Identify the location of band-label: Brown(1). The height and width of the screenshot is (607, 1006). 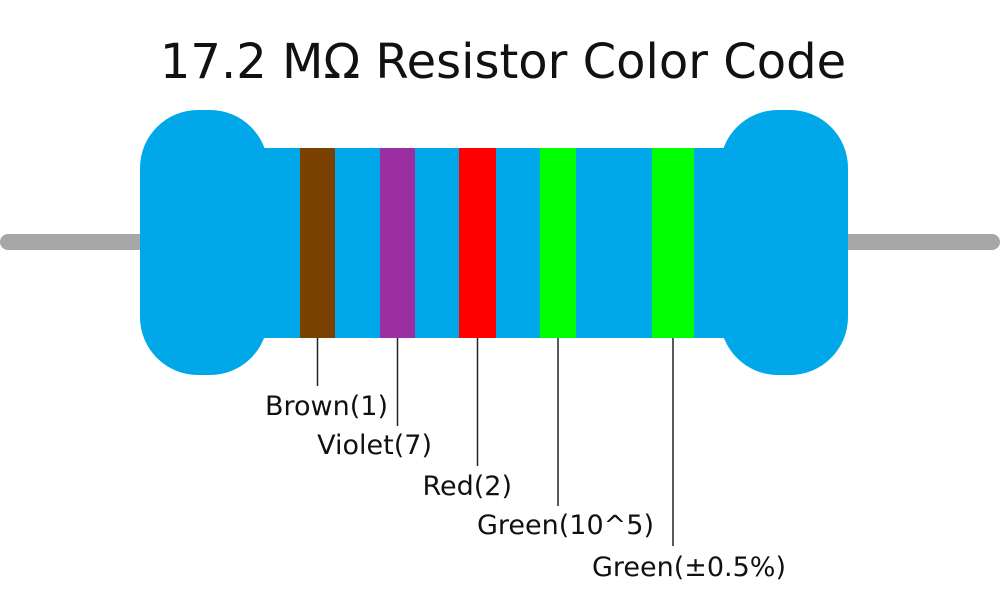
(326, 406).